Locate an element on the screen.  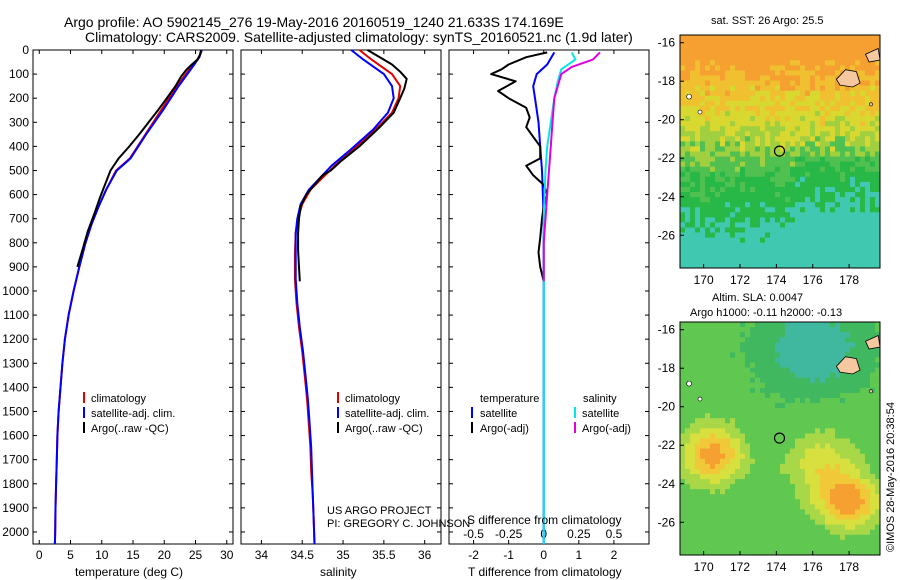
sla-map-subtitle: Argo h1000: -0.11 h2000: -0.13 is located at coordinates (766, 313).